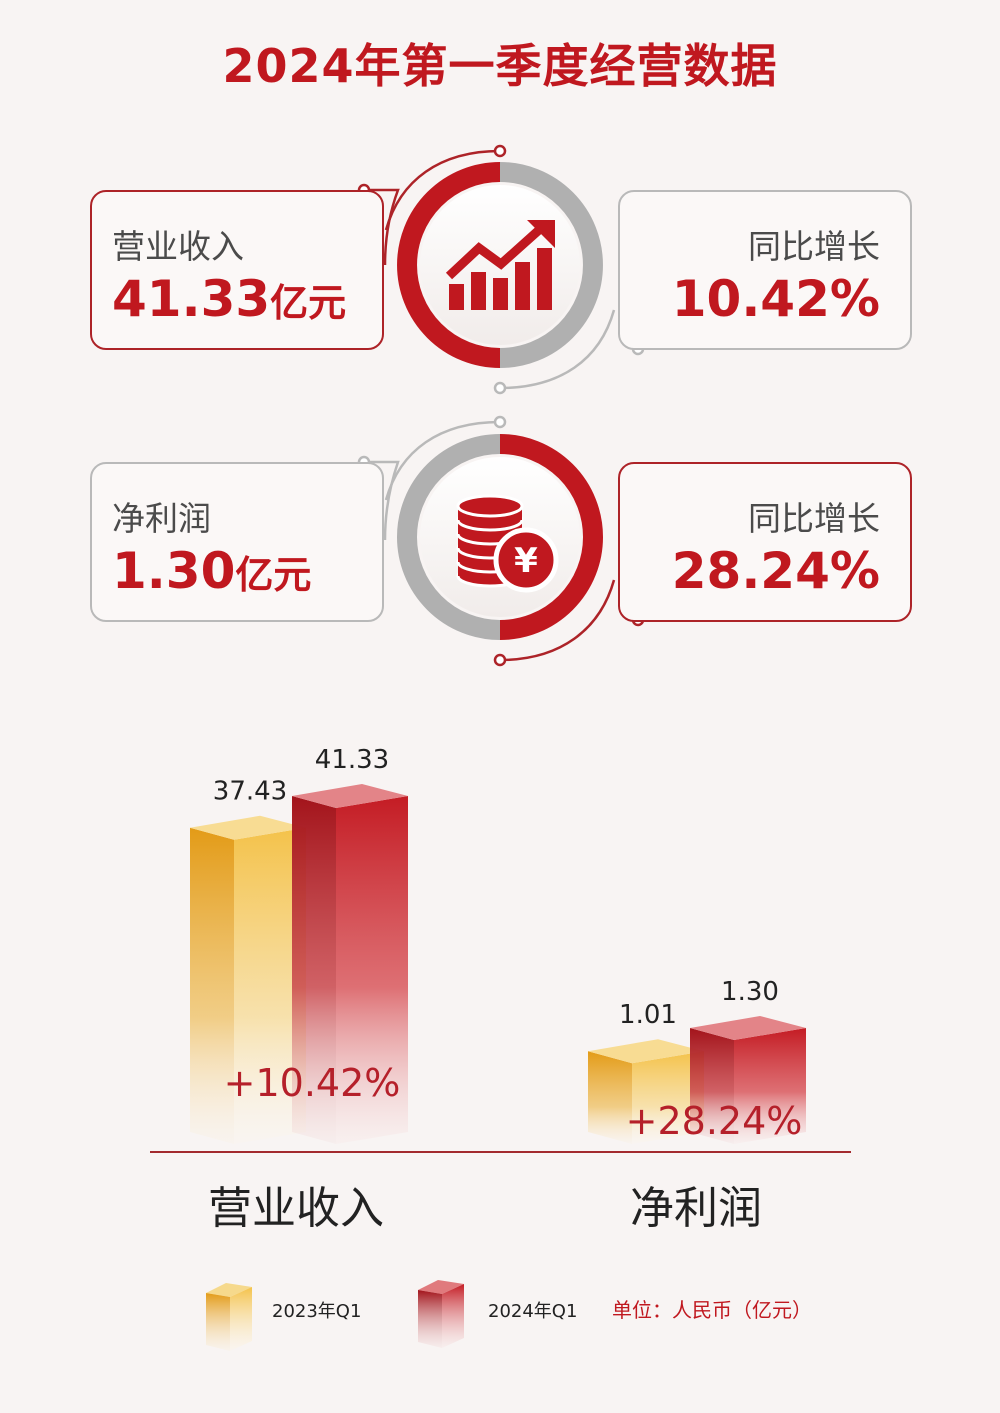  Describe the element at coordinates (775, 299) in the screenshot. I see `revenue-growth-value: 10.42%` at that location.